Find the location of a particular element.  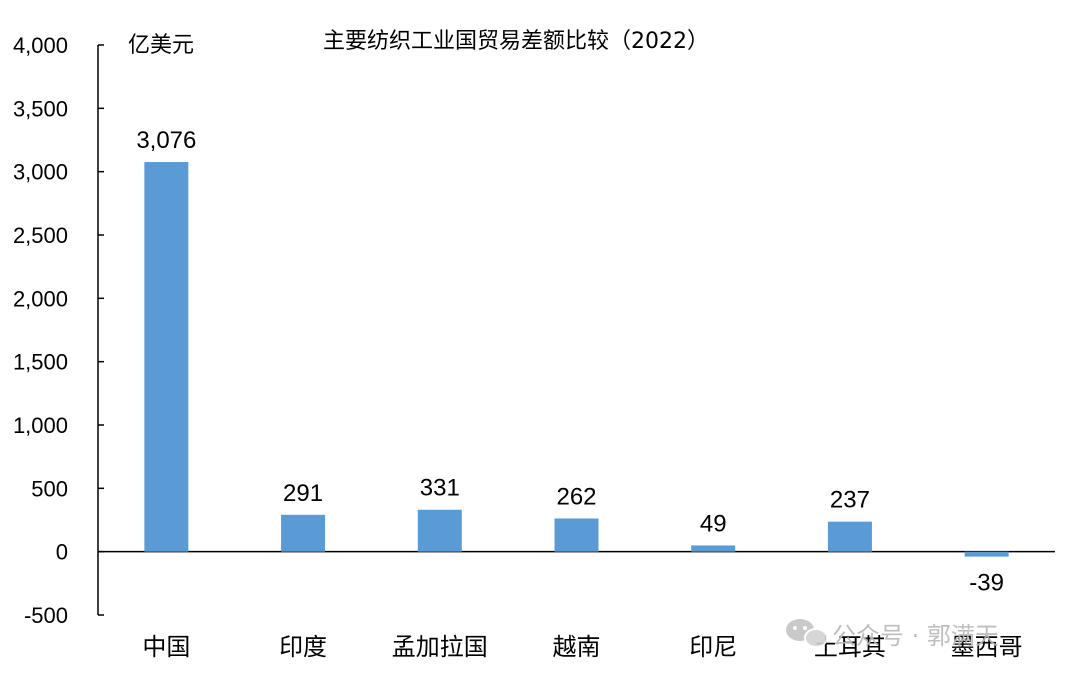

y-axis-unit-label: 亿美元 is located at coordinates (161, 45).